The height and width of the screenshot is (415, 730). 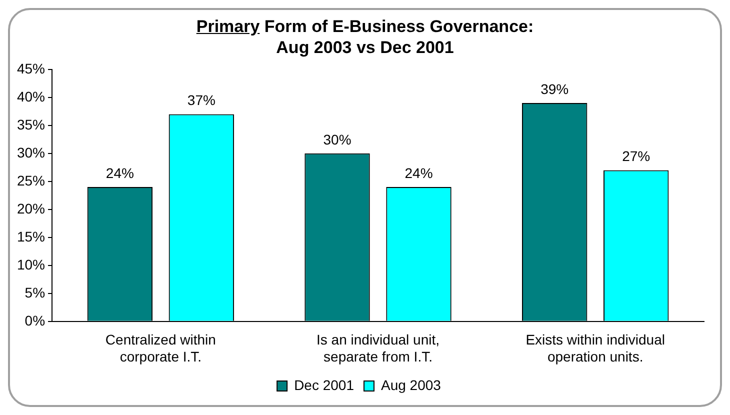 What do you see at coordinates (365, 37) in the screenshot?
I see `chart-title: Primary Form of E-Business Governance: Aug 2003 vs Dec 2001` at bounding box center [365, 37].